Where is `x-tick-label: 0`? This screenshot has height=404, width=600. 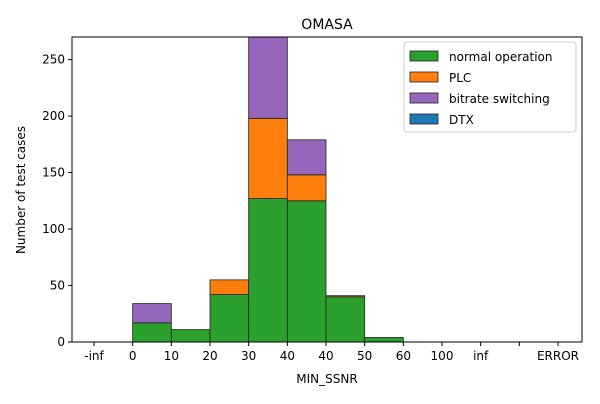 x-tick-label: 0 is located at coordinates (133, 356).